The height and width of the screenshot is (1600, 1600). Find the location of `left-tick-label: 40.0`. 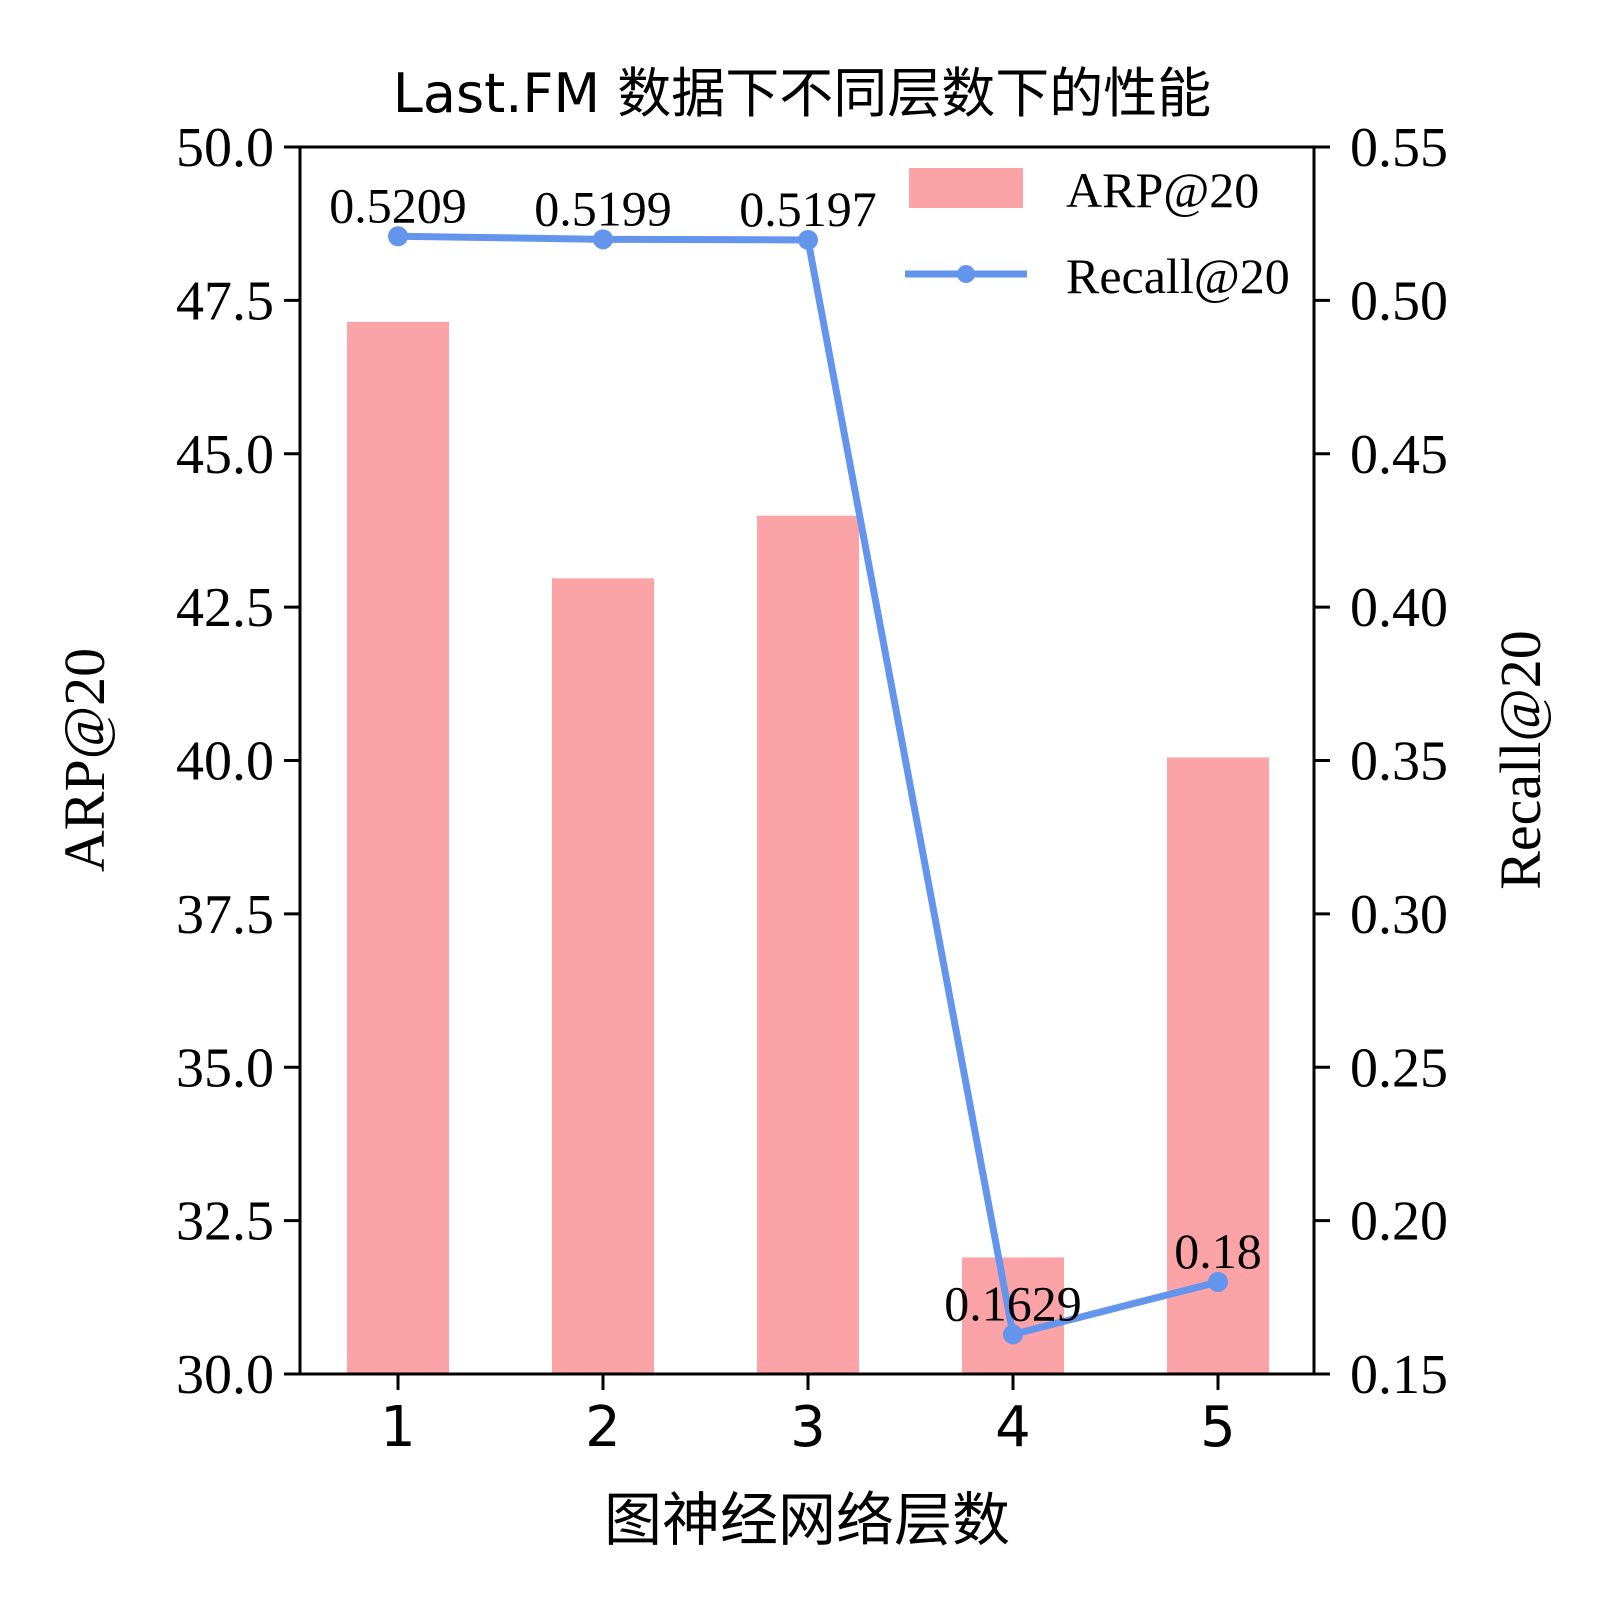

left-tick-label: 40.0 is located at coordinates (225, 762).